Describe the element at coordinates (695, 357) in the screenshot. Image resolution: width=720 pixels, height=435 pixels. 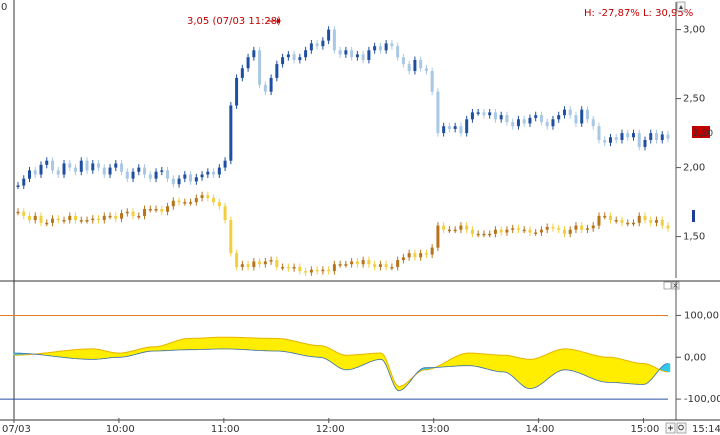
I see `lower-y-tick-label: 0,00` at that location.